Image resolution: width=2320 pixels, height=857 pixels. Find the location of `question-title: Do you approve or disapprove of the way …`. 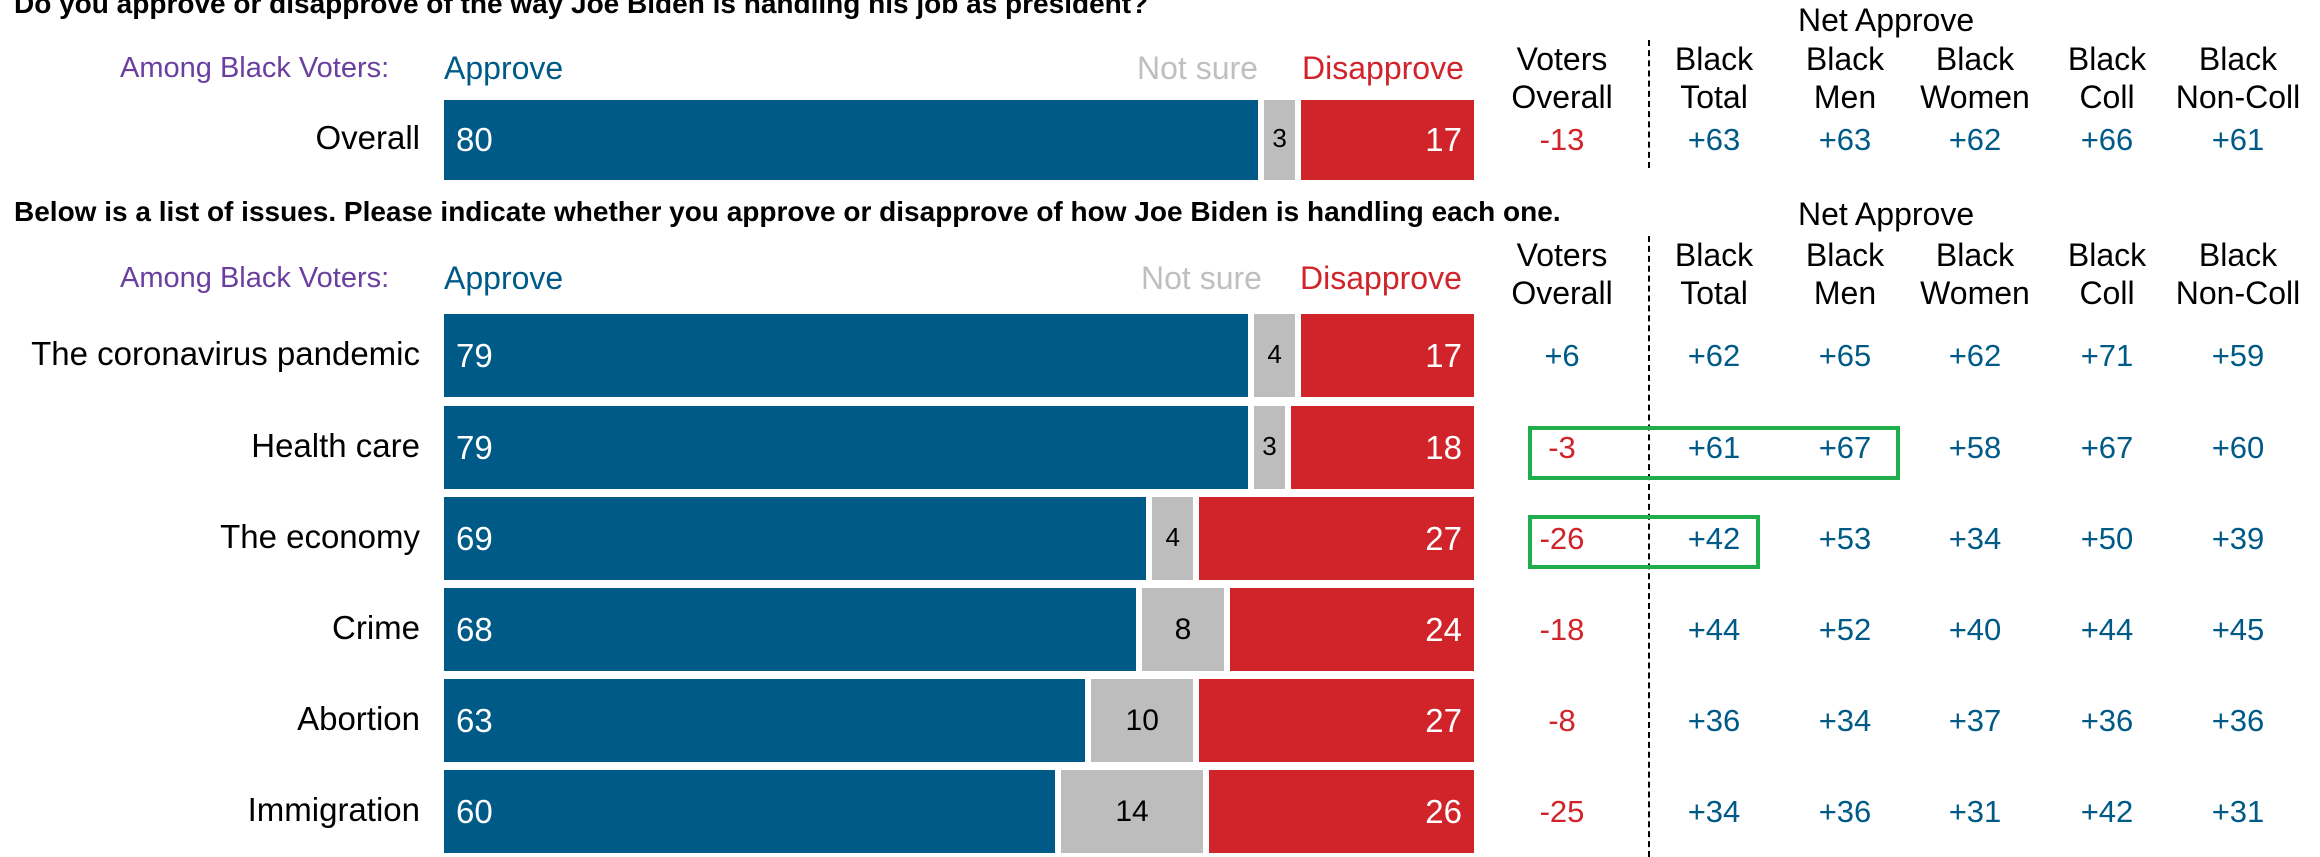

question-title: Do you approve or disapprove of the way … is located at coordinates (581, 9).